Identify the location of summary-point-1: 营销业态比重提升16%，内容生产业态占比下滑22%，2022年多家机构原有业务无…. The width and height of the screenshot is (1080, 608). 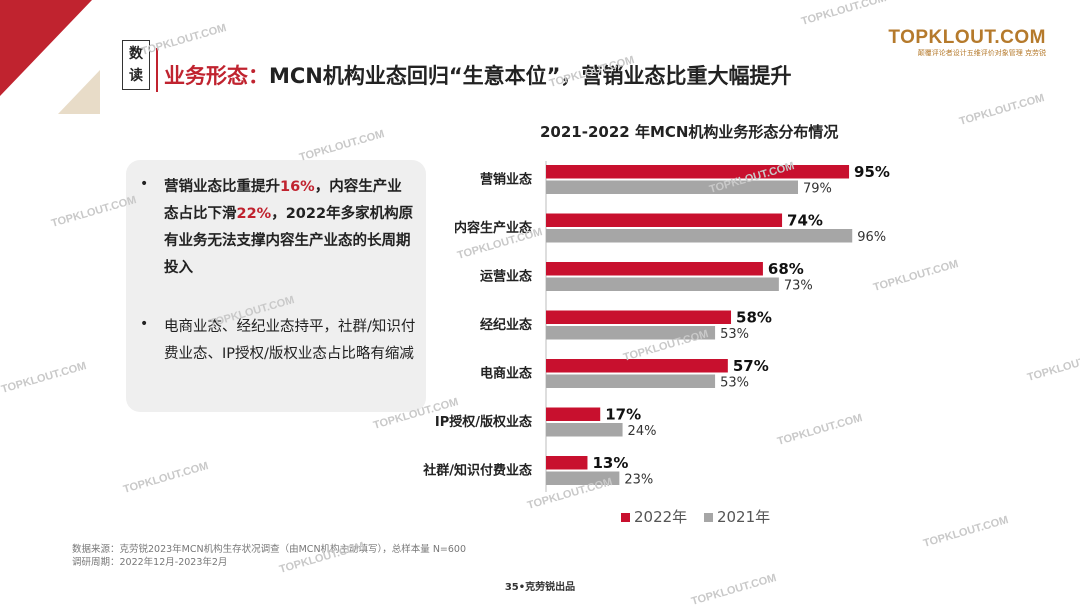
(290, 228).